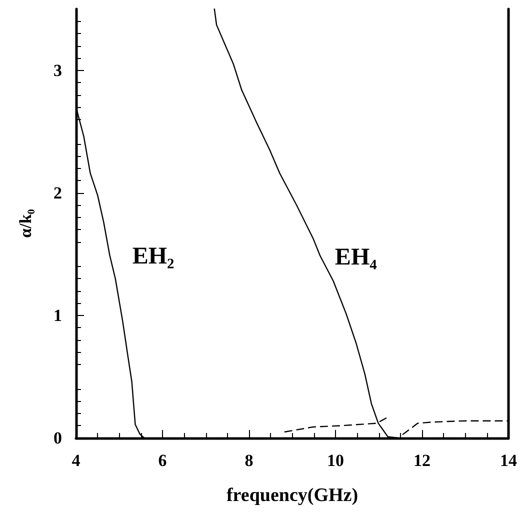  I want to click on x-tick-label: 10, so click(335, 460).